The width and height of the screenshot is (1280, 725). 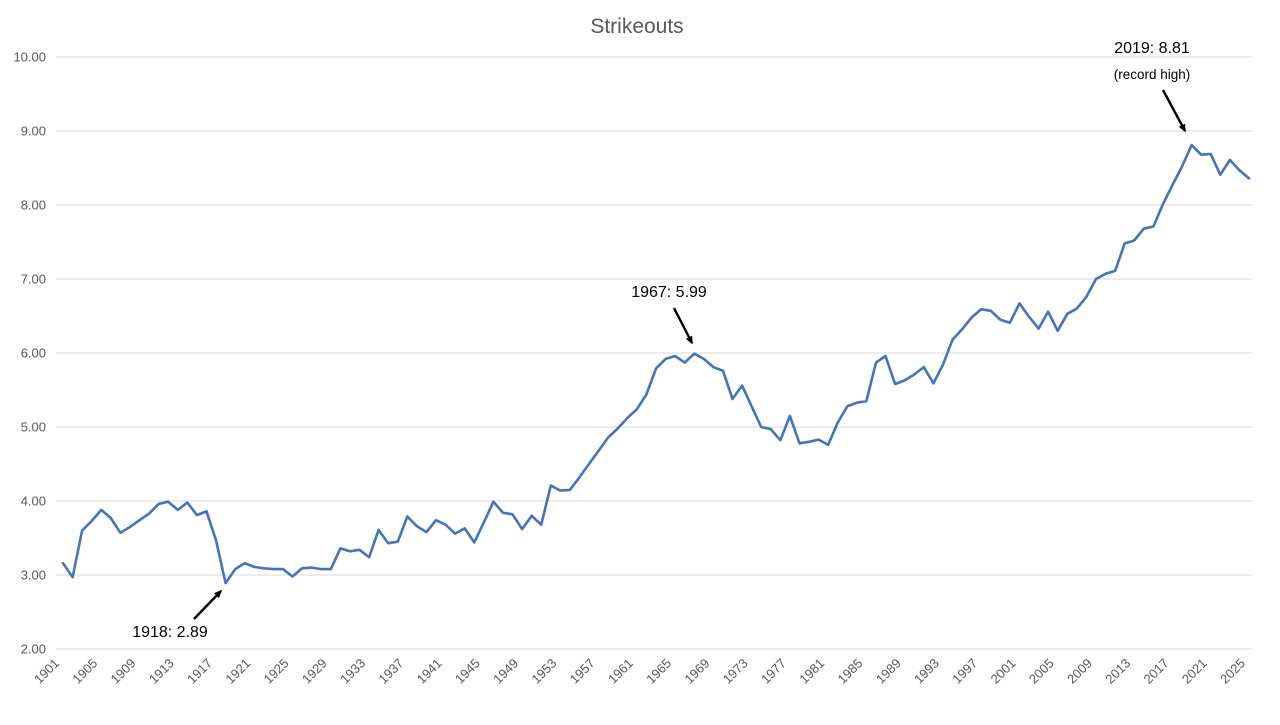 What do you see at coordinates (467, 671) in the screenshot?
I see `x-tick-1945: 1945` at bounding box center [467, 671].